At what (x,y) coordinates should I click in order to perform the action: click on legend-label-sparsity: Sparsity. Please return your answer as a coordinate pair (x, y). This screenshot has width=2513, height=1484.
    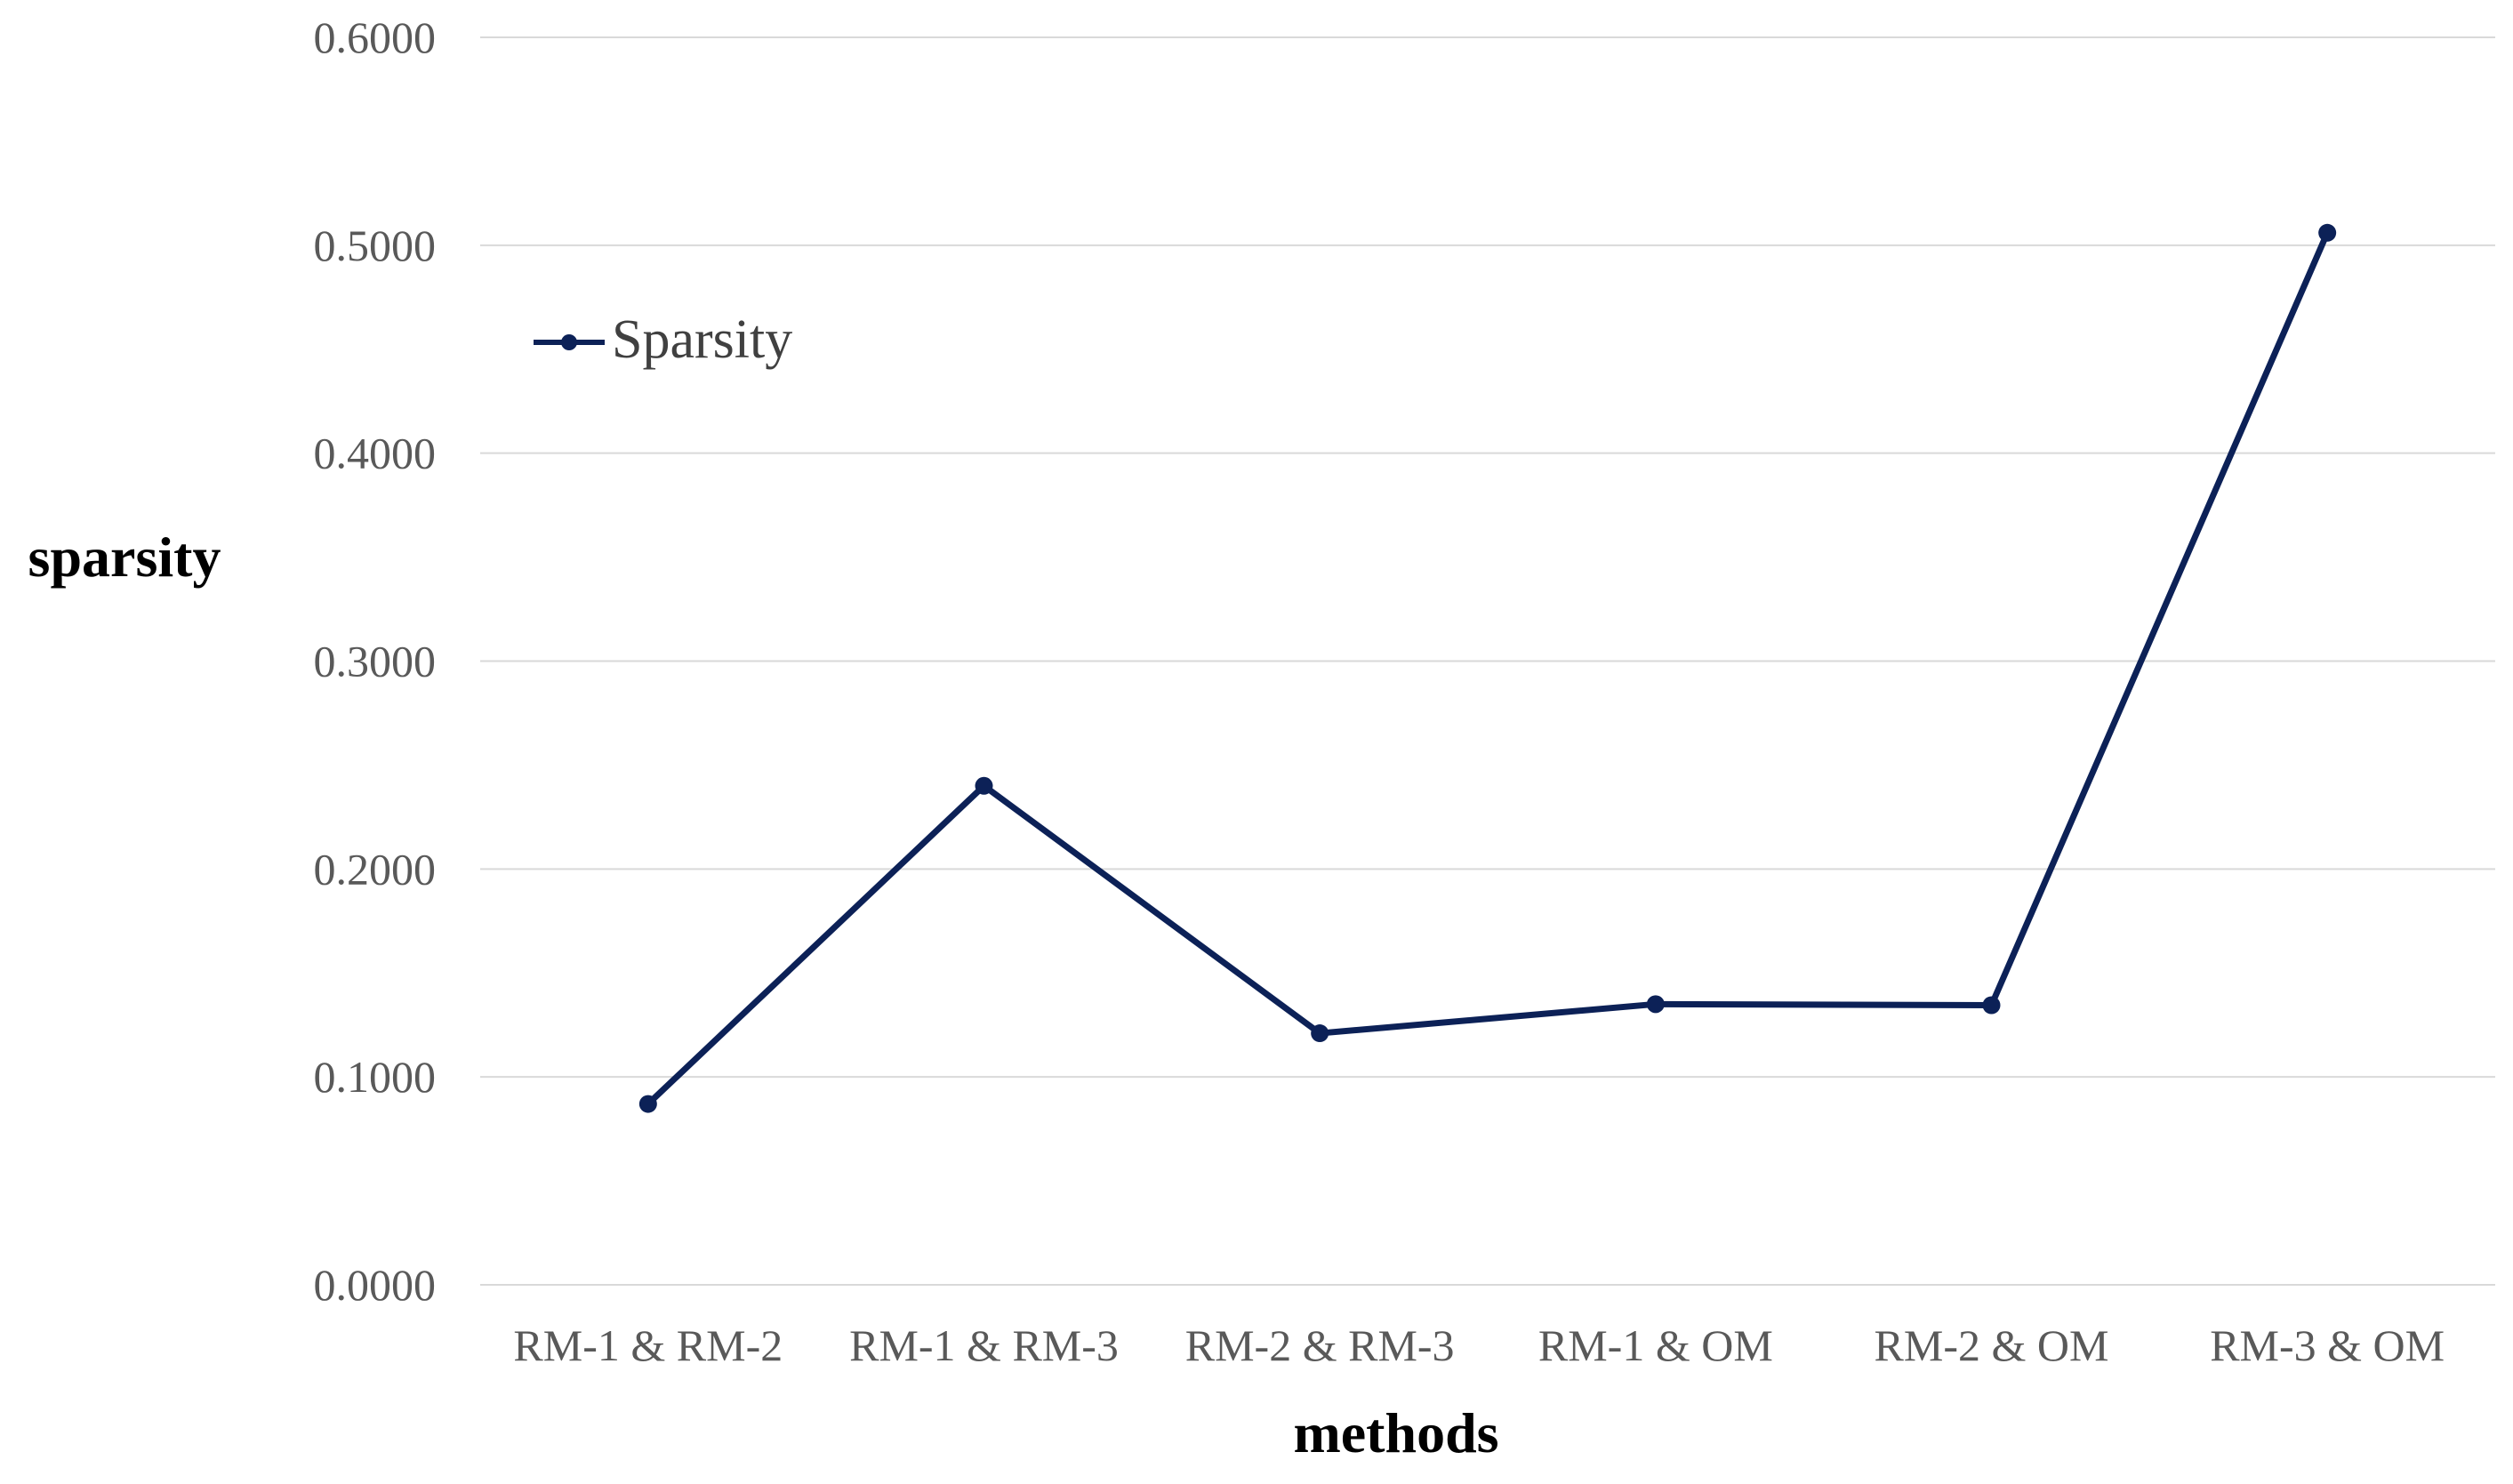
    Looking at the image, I should click on (702, 339).